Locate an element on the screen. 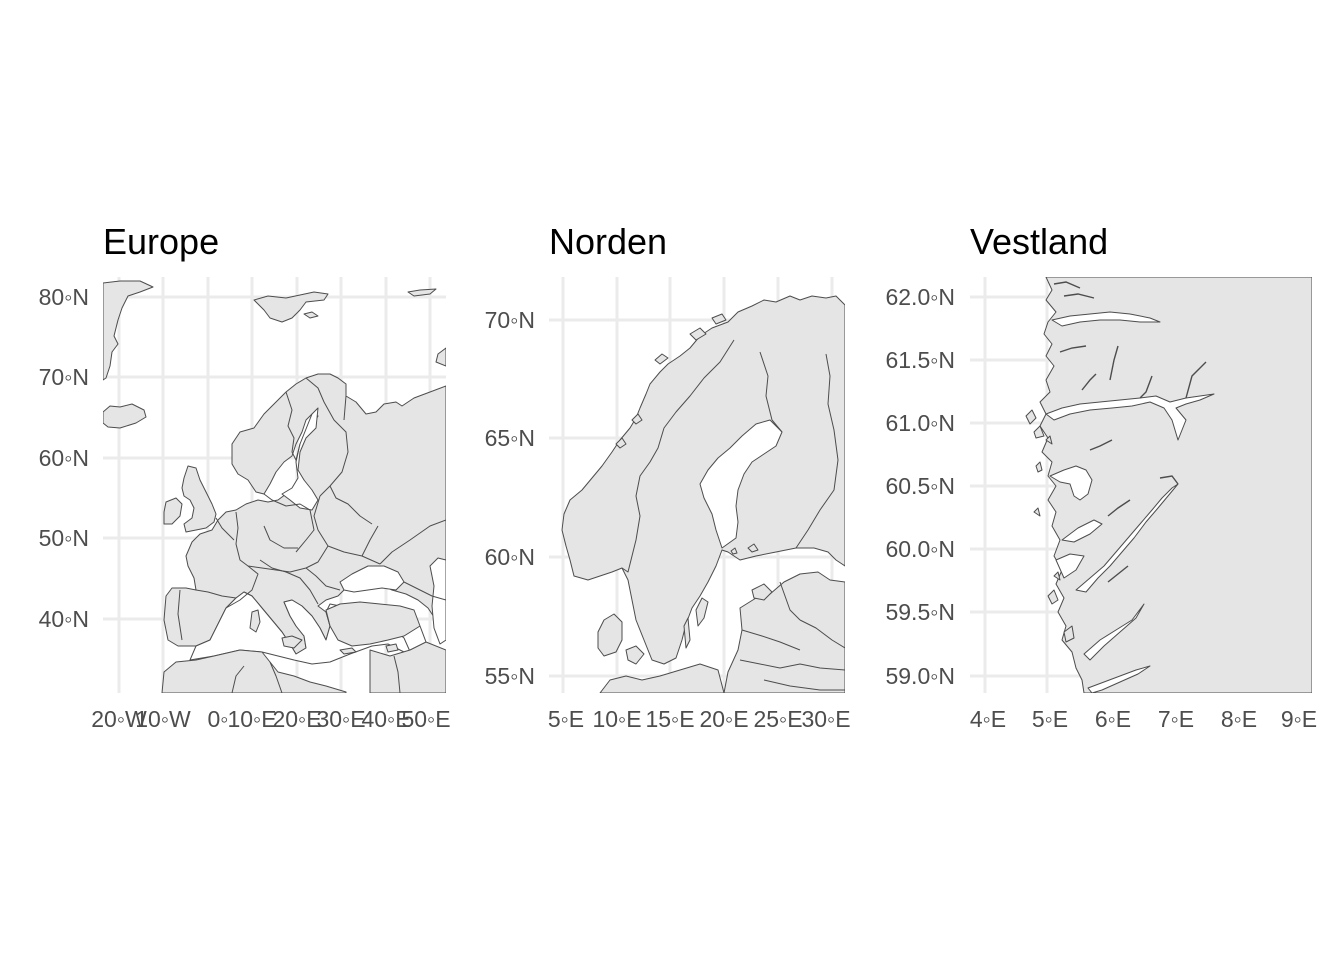 This screenshot has height=960, width=1344. vestland-x-tick-label: 7◦E is located at coordinates (1176, 719).